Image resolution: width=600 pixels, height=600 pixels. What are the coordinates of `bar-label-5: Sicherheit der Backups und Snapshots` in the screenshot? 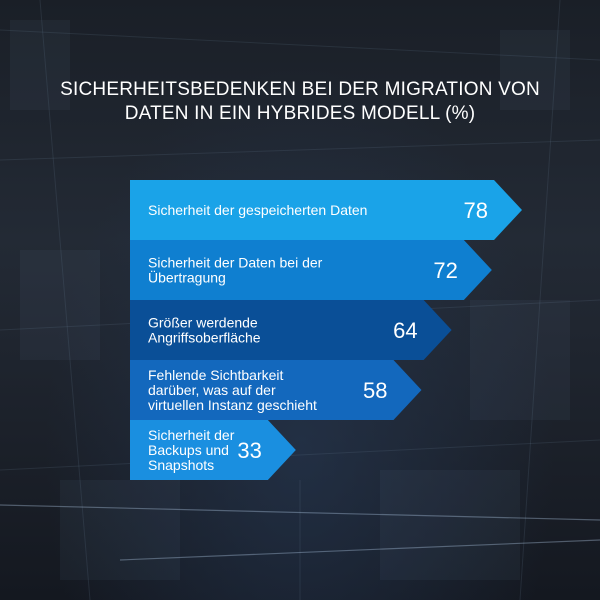 It's located at (191, 450).